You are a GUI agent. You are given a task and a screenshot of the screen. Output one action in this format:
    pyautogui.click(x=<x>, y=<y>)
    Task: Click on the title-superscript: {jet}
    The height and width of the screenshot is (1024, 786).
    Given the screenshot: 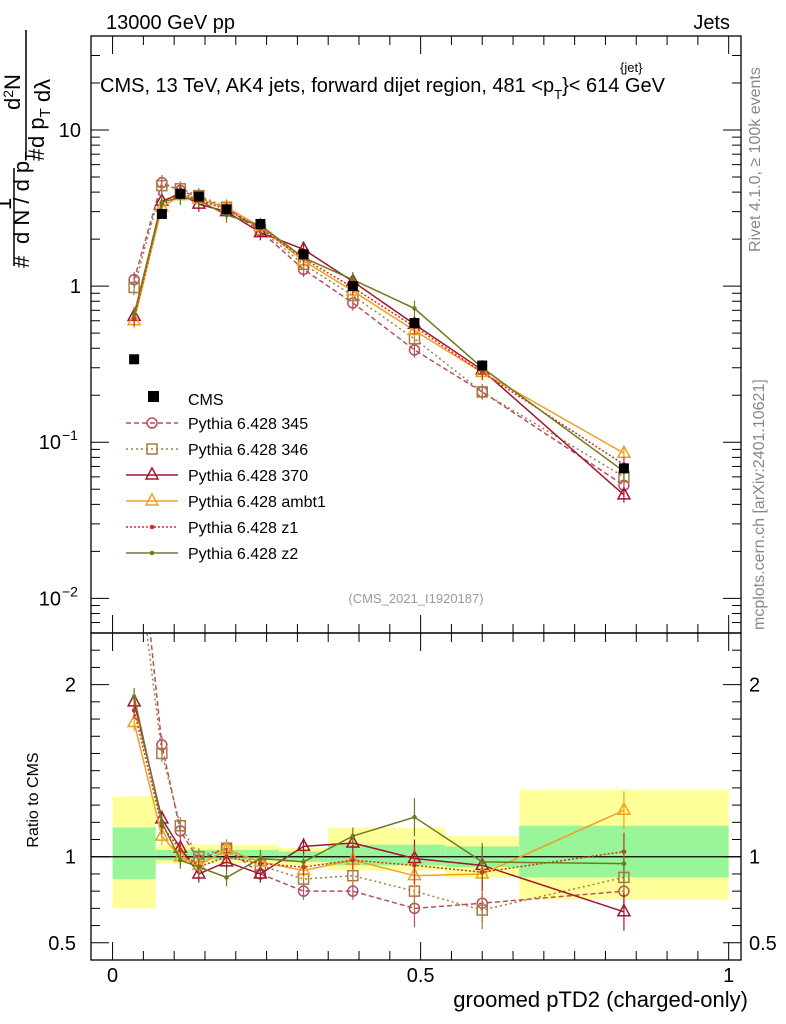 What is the action you would take?
    pyautogui.click(x=631, y=67)
    